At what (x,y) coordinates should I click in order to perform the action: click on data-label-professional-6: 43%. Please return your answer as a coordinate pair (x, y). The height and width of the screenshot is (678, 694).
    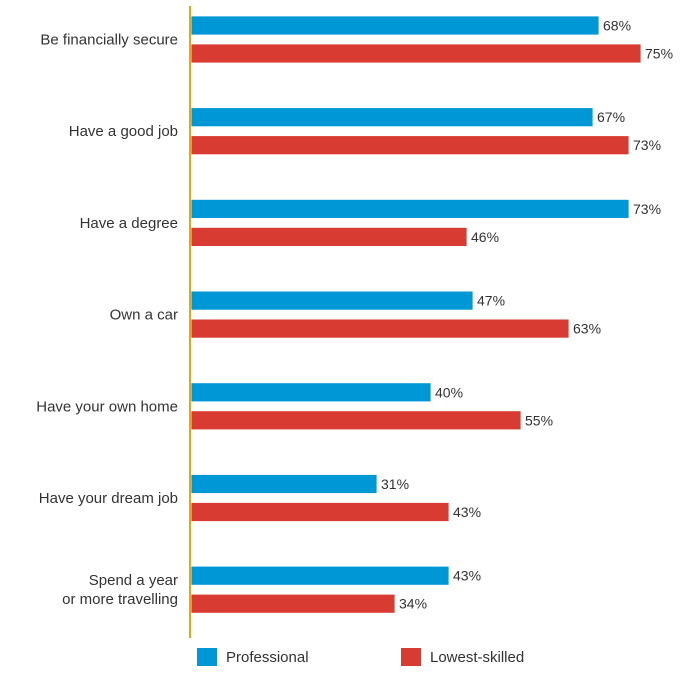
    Looking at the image, I should click on (467, 576).